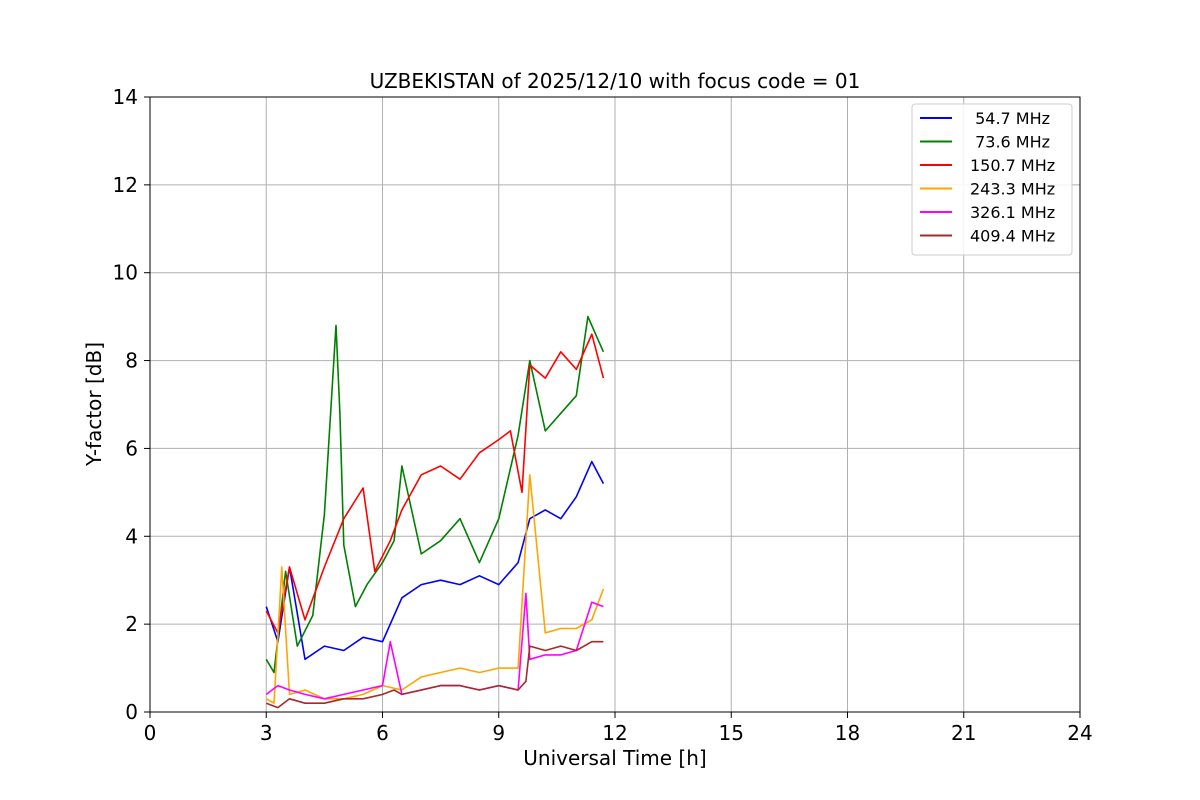  What do you see at coordinates (382, 733) in the screenshot?
I see `x-tick-label: 6` at bounding box center [382, 733].